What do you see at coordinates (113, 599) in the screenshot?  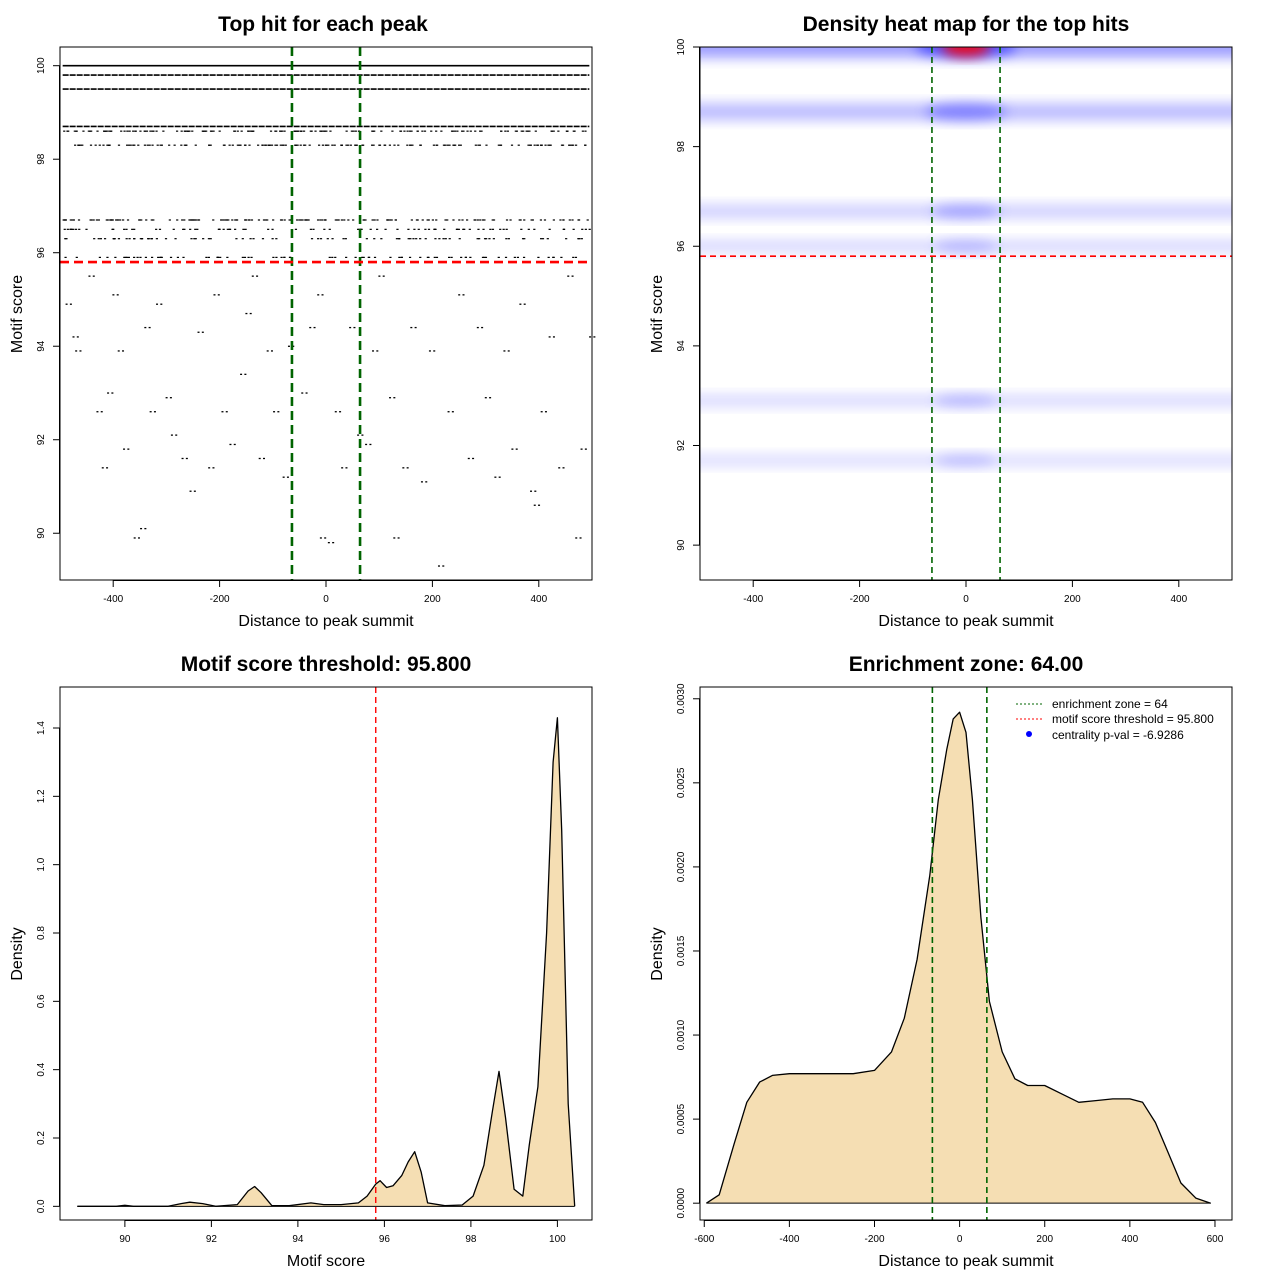 I see `panel1-x-tick-label: -400` at bounding box center [113, 599].